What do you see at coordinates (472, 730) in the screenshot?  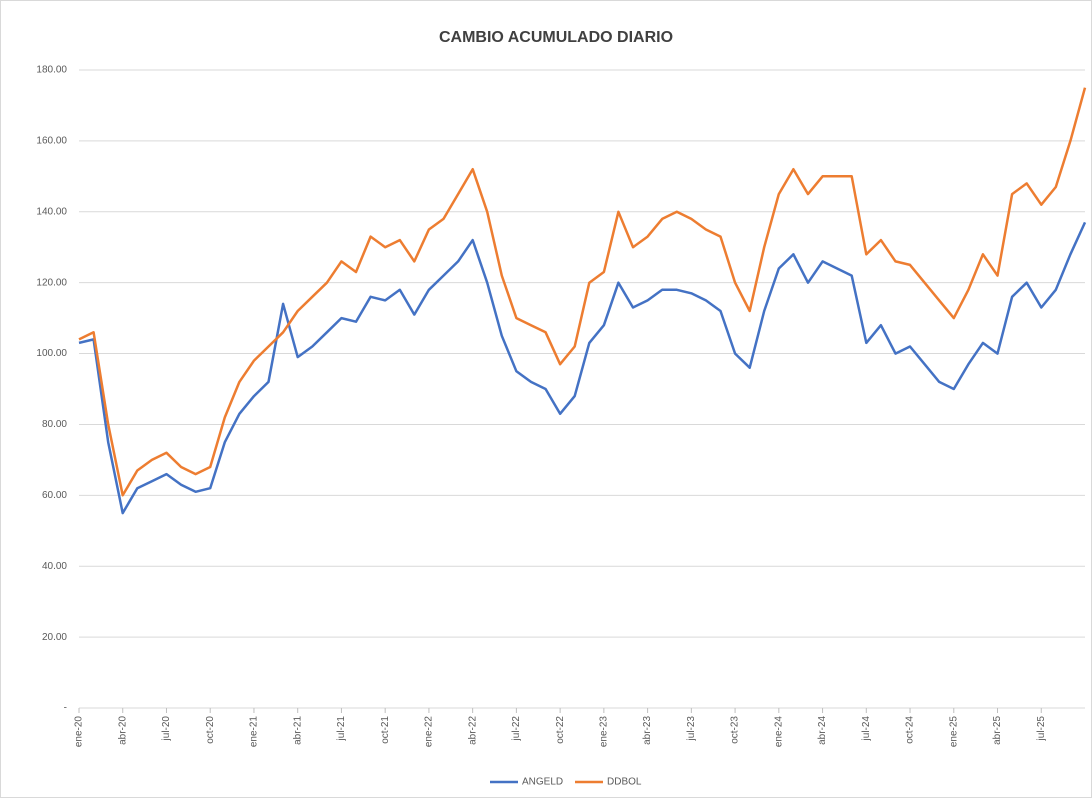 I see `x-tick-label: abr-22` at bounding box center [472, 730].